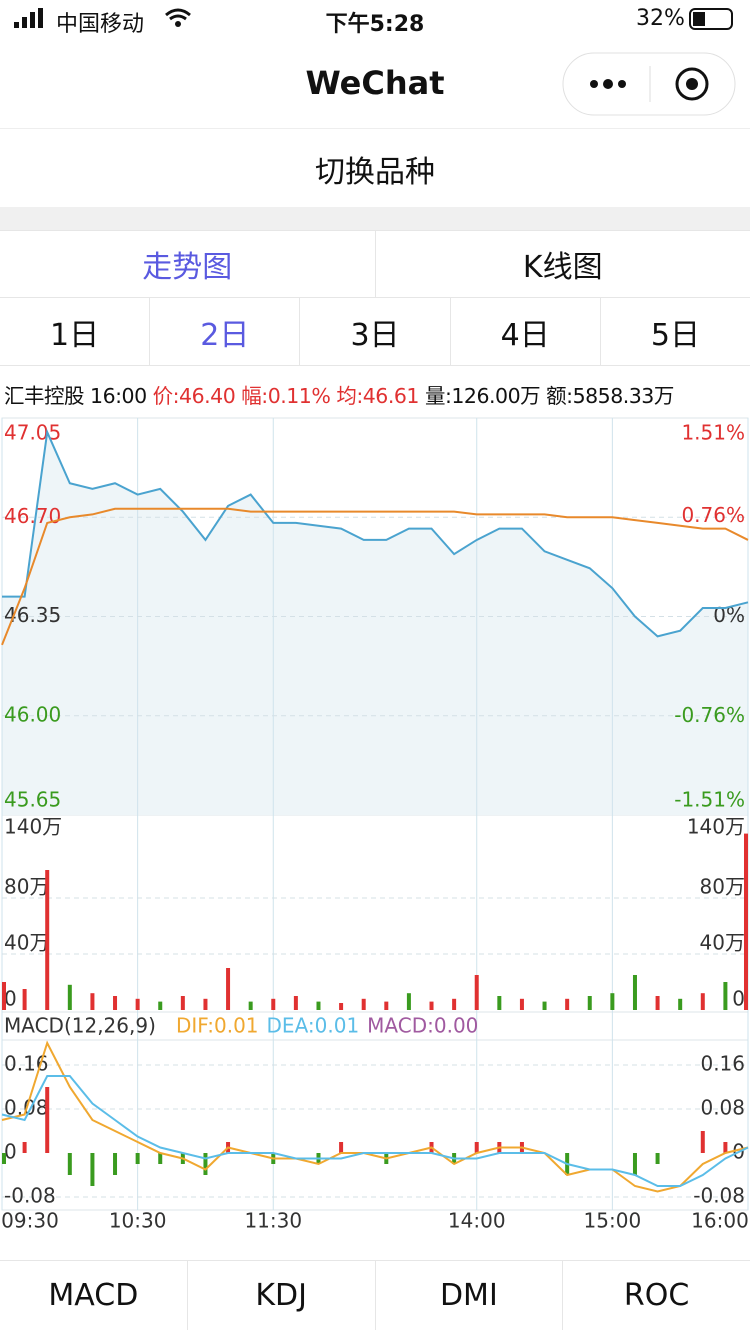 The image size is (750, 1334). Describe the element at coordinates (722, 887) in the screenshot. I see `y-tick-label-right: 80万` at that location.